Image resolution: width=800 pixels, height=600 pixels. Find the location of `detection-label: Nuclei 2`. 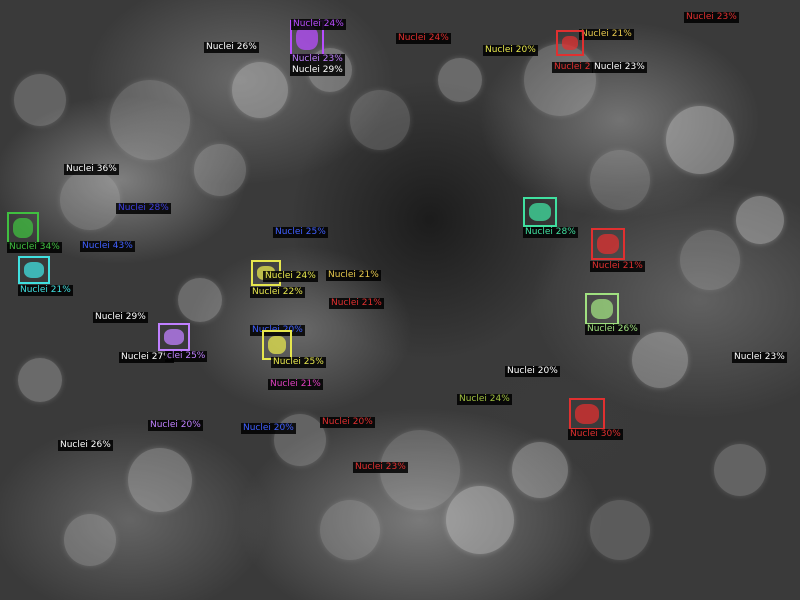

detection-label: Nuclei 2 is located at coordinates (572, 67).